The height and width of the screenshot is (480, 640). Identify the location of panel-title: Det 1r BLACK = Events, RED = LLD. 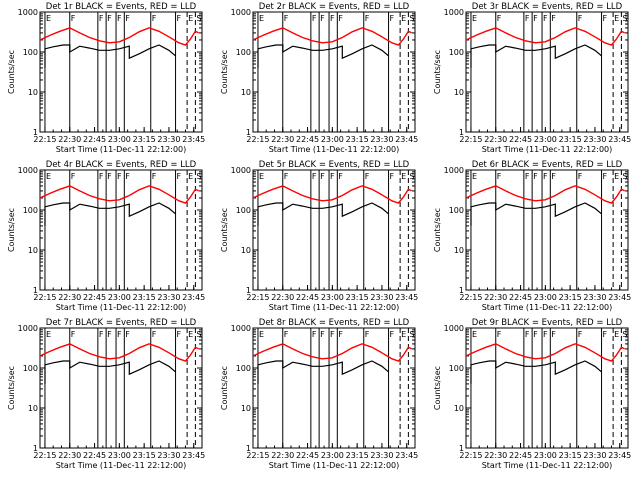
(121, 7).